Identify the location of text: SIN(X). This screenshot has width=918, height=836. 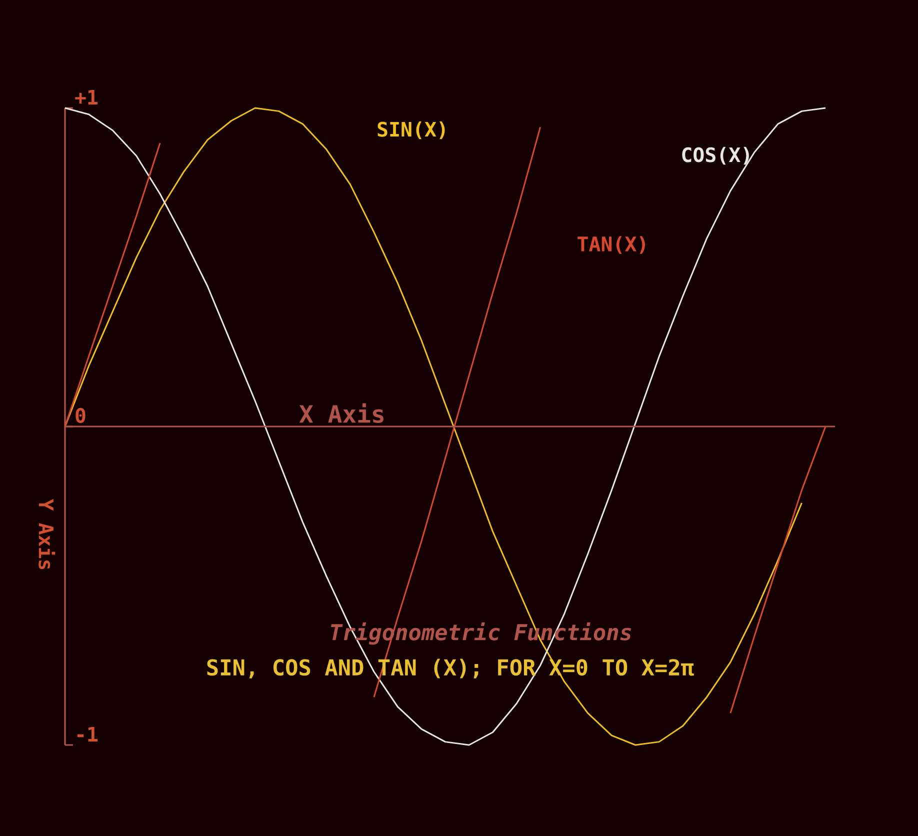
(411, 130).